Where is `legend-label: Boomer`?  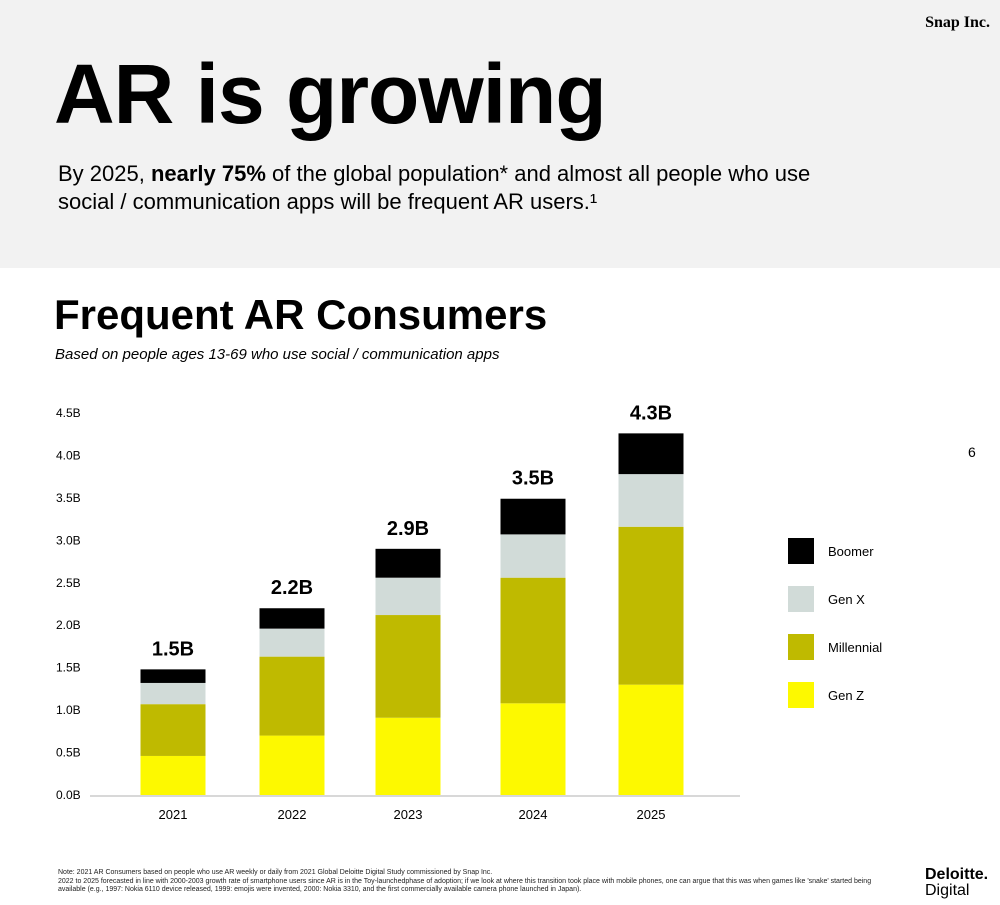
legend-label: Boomer is located at coordinates (851, 551).